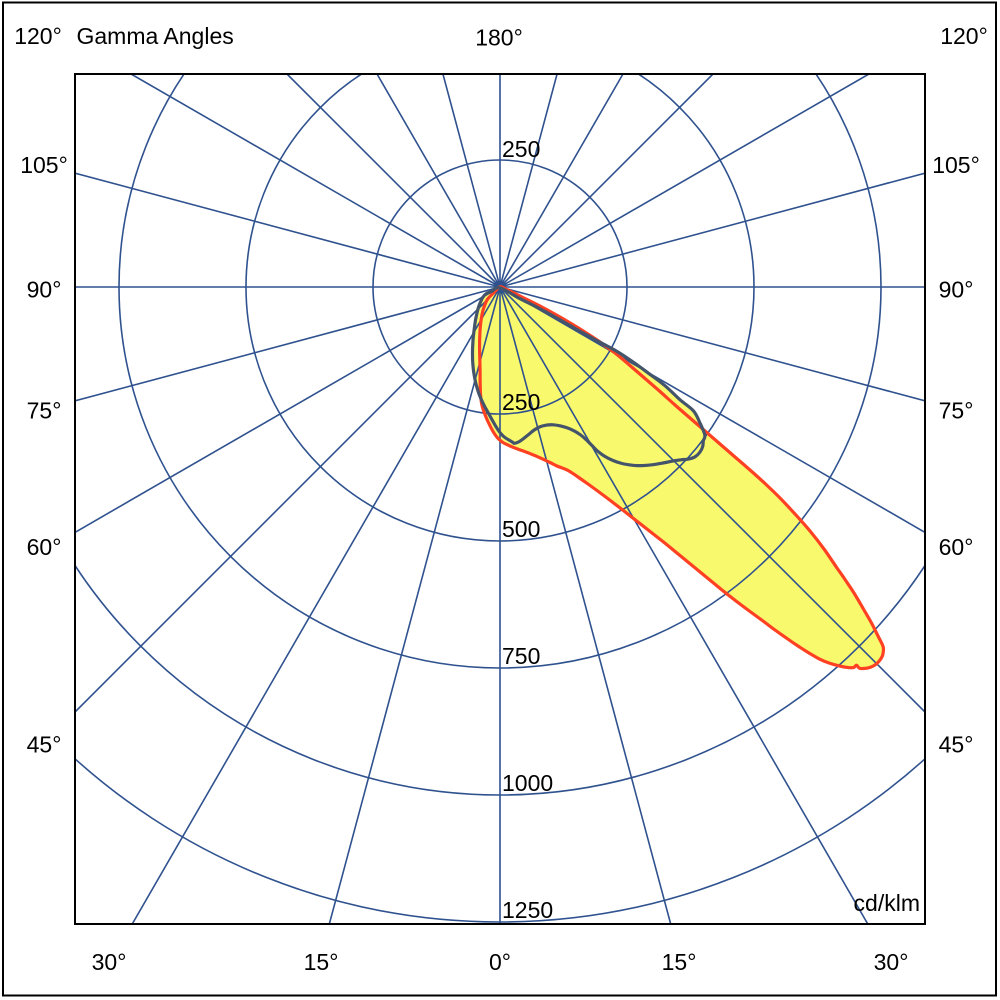  What do you see at coordinates (499, 38) in the screenshot?
I see `svg-text: 180°` at bounding box center [499, 38].